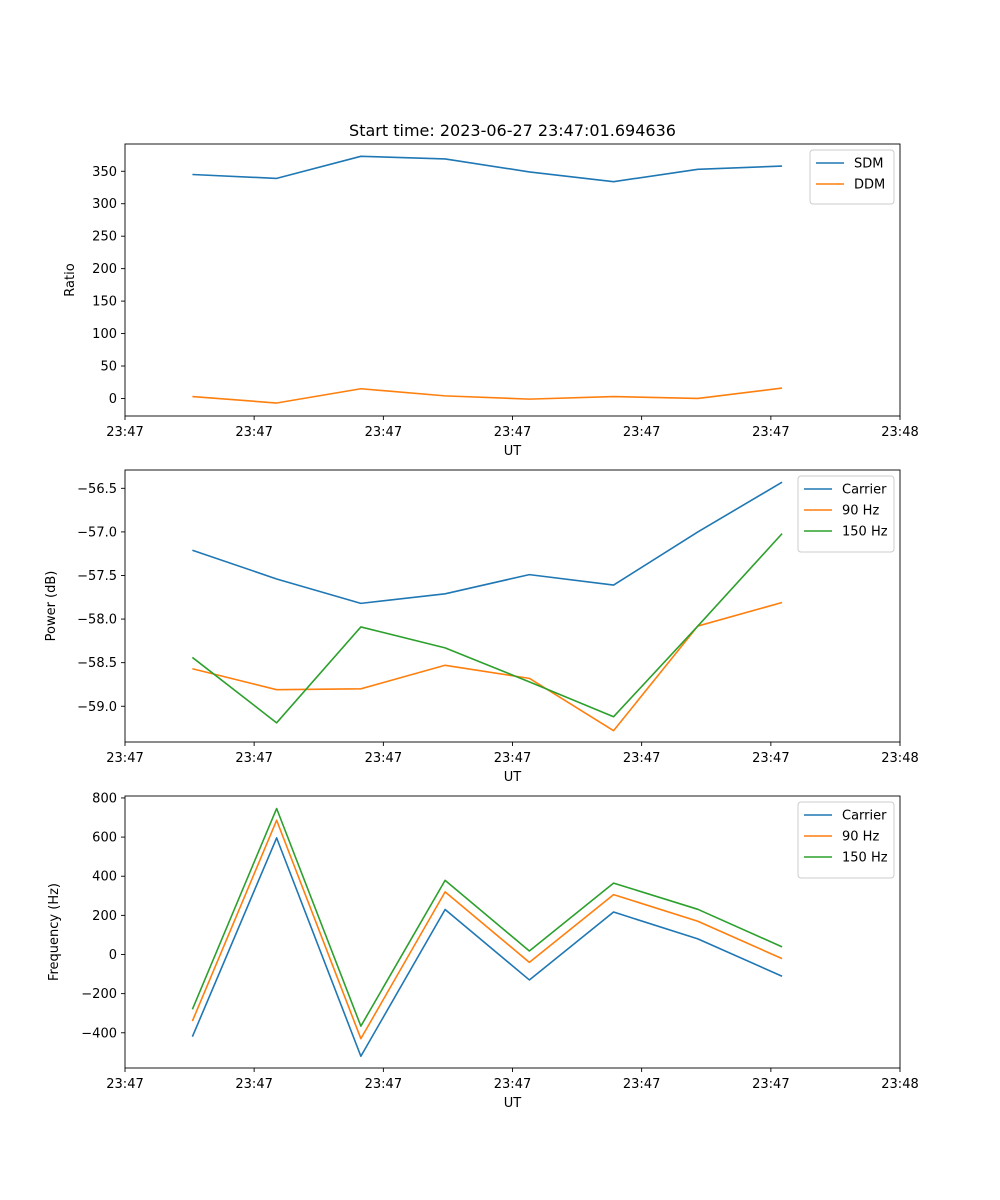 Image resolution: width=1000 pixels, height=1200 pixels. Describe the element at coordinates (512, 130) in the screenshot. I see `chart-title: Start time: 2023-06-27 23:47:01.694636` at that location.